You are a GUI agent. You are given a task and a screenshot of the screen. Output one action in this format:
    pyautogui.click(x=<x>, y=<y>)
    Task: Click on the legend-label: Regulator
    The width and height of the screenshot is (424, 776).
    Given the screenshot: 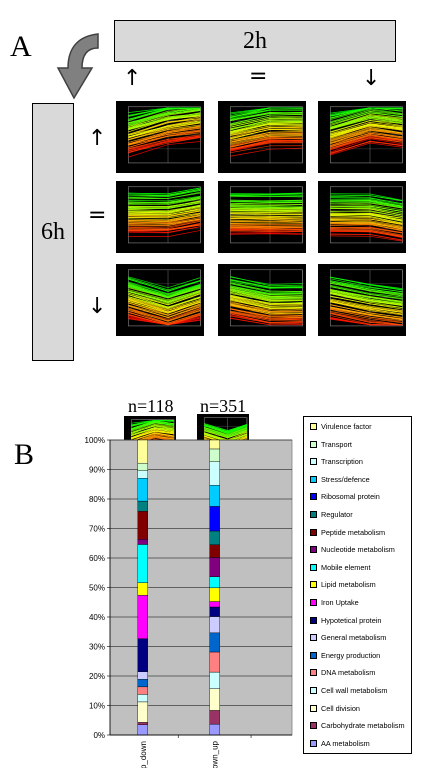 What is the action you would take?
    pyautogui.click(x=337, y=514)
    